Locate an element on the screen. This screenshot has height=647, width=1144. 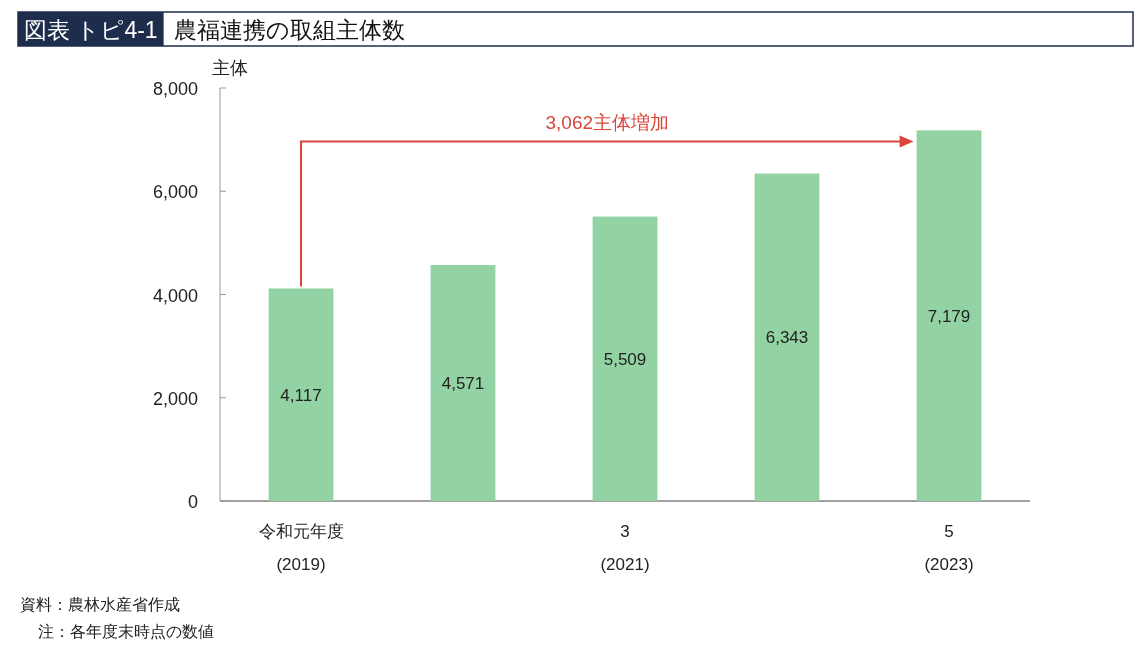
y-tick-label: 0 is located at coordinates (192, 502).